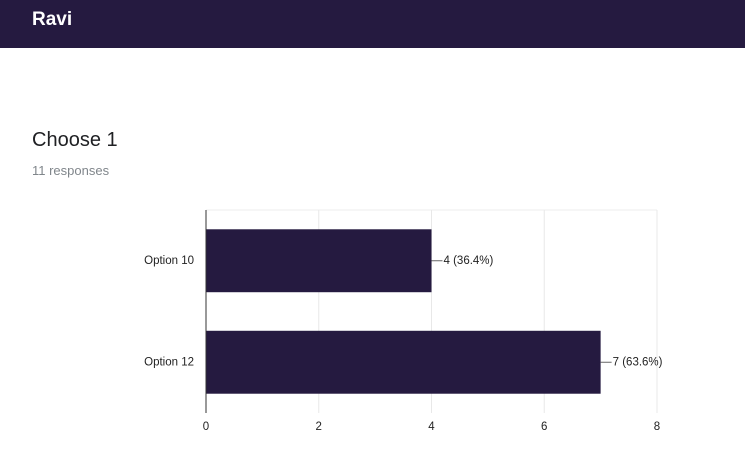  What do you see at coordinates (169, 261) in the screenshot?
I see `y-tick-label: Option 10` at bounding box center [169, 261].